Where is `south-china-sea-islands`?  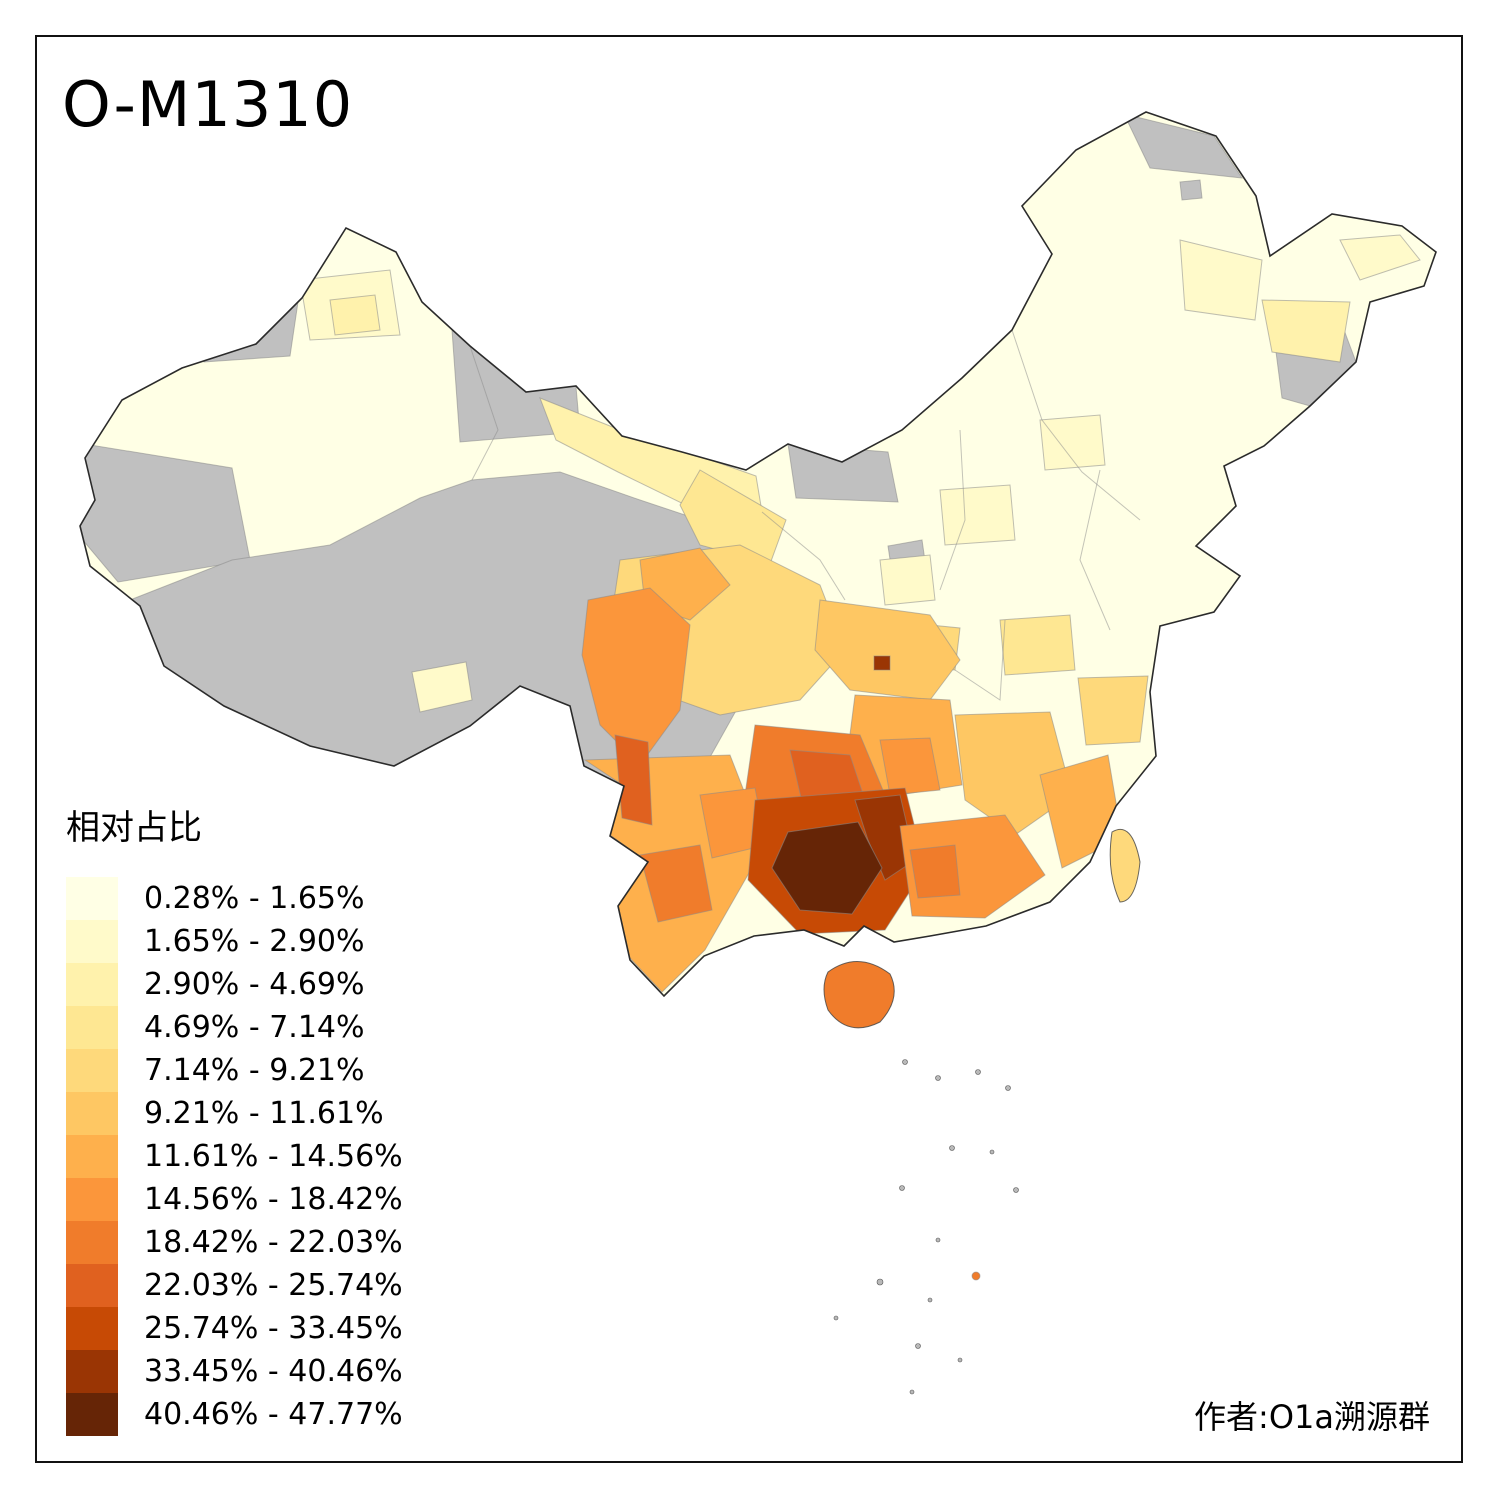
south-china-sea-islands is located at coordinates (926, 1227).